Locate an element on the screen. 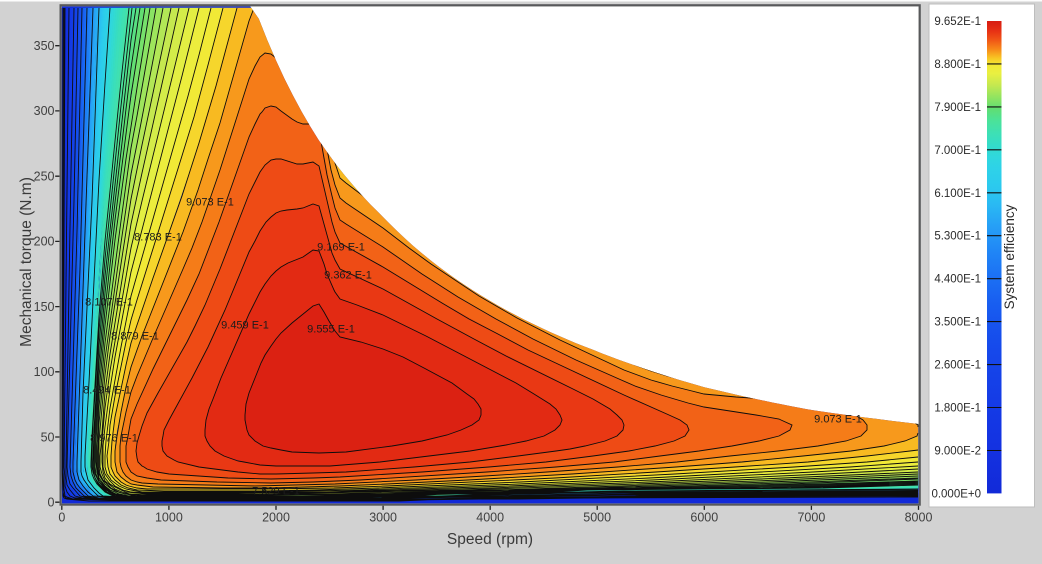 The image size is (1042, 564). svg-text: 9.000E-2 is located at coordinates (957, 452).